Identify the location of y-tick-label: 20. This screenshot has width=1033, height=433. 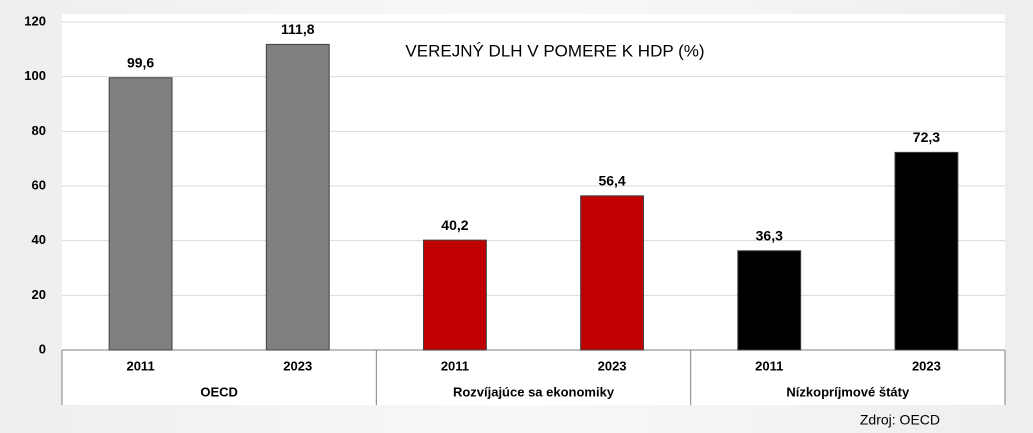
(39, 294).